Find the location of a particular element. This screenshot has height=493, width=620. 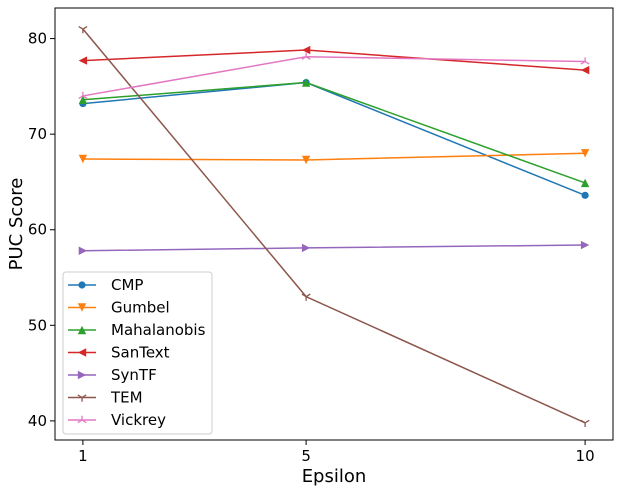

series-line-gumbel is located at coordinates (334, 156).